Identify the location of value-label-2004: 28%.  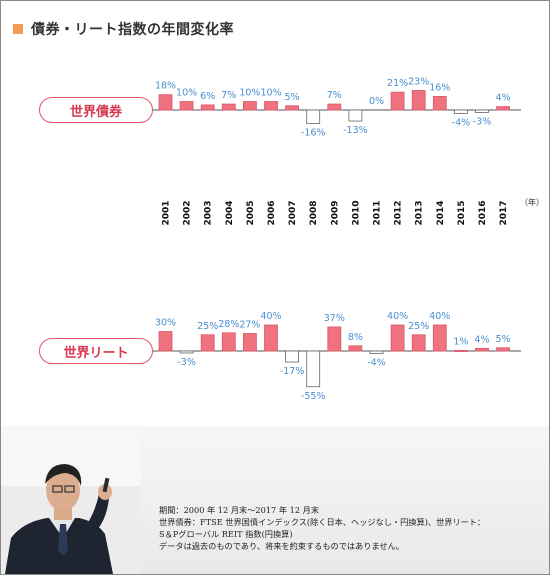
(228, 324).